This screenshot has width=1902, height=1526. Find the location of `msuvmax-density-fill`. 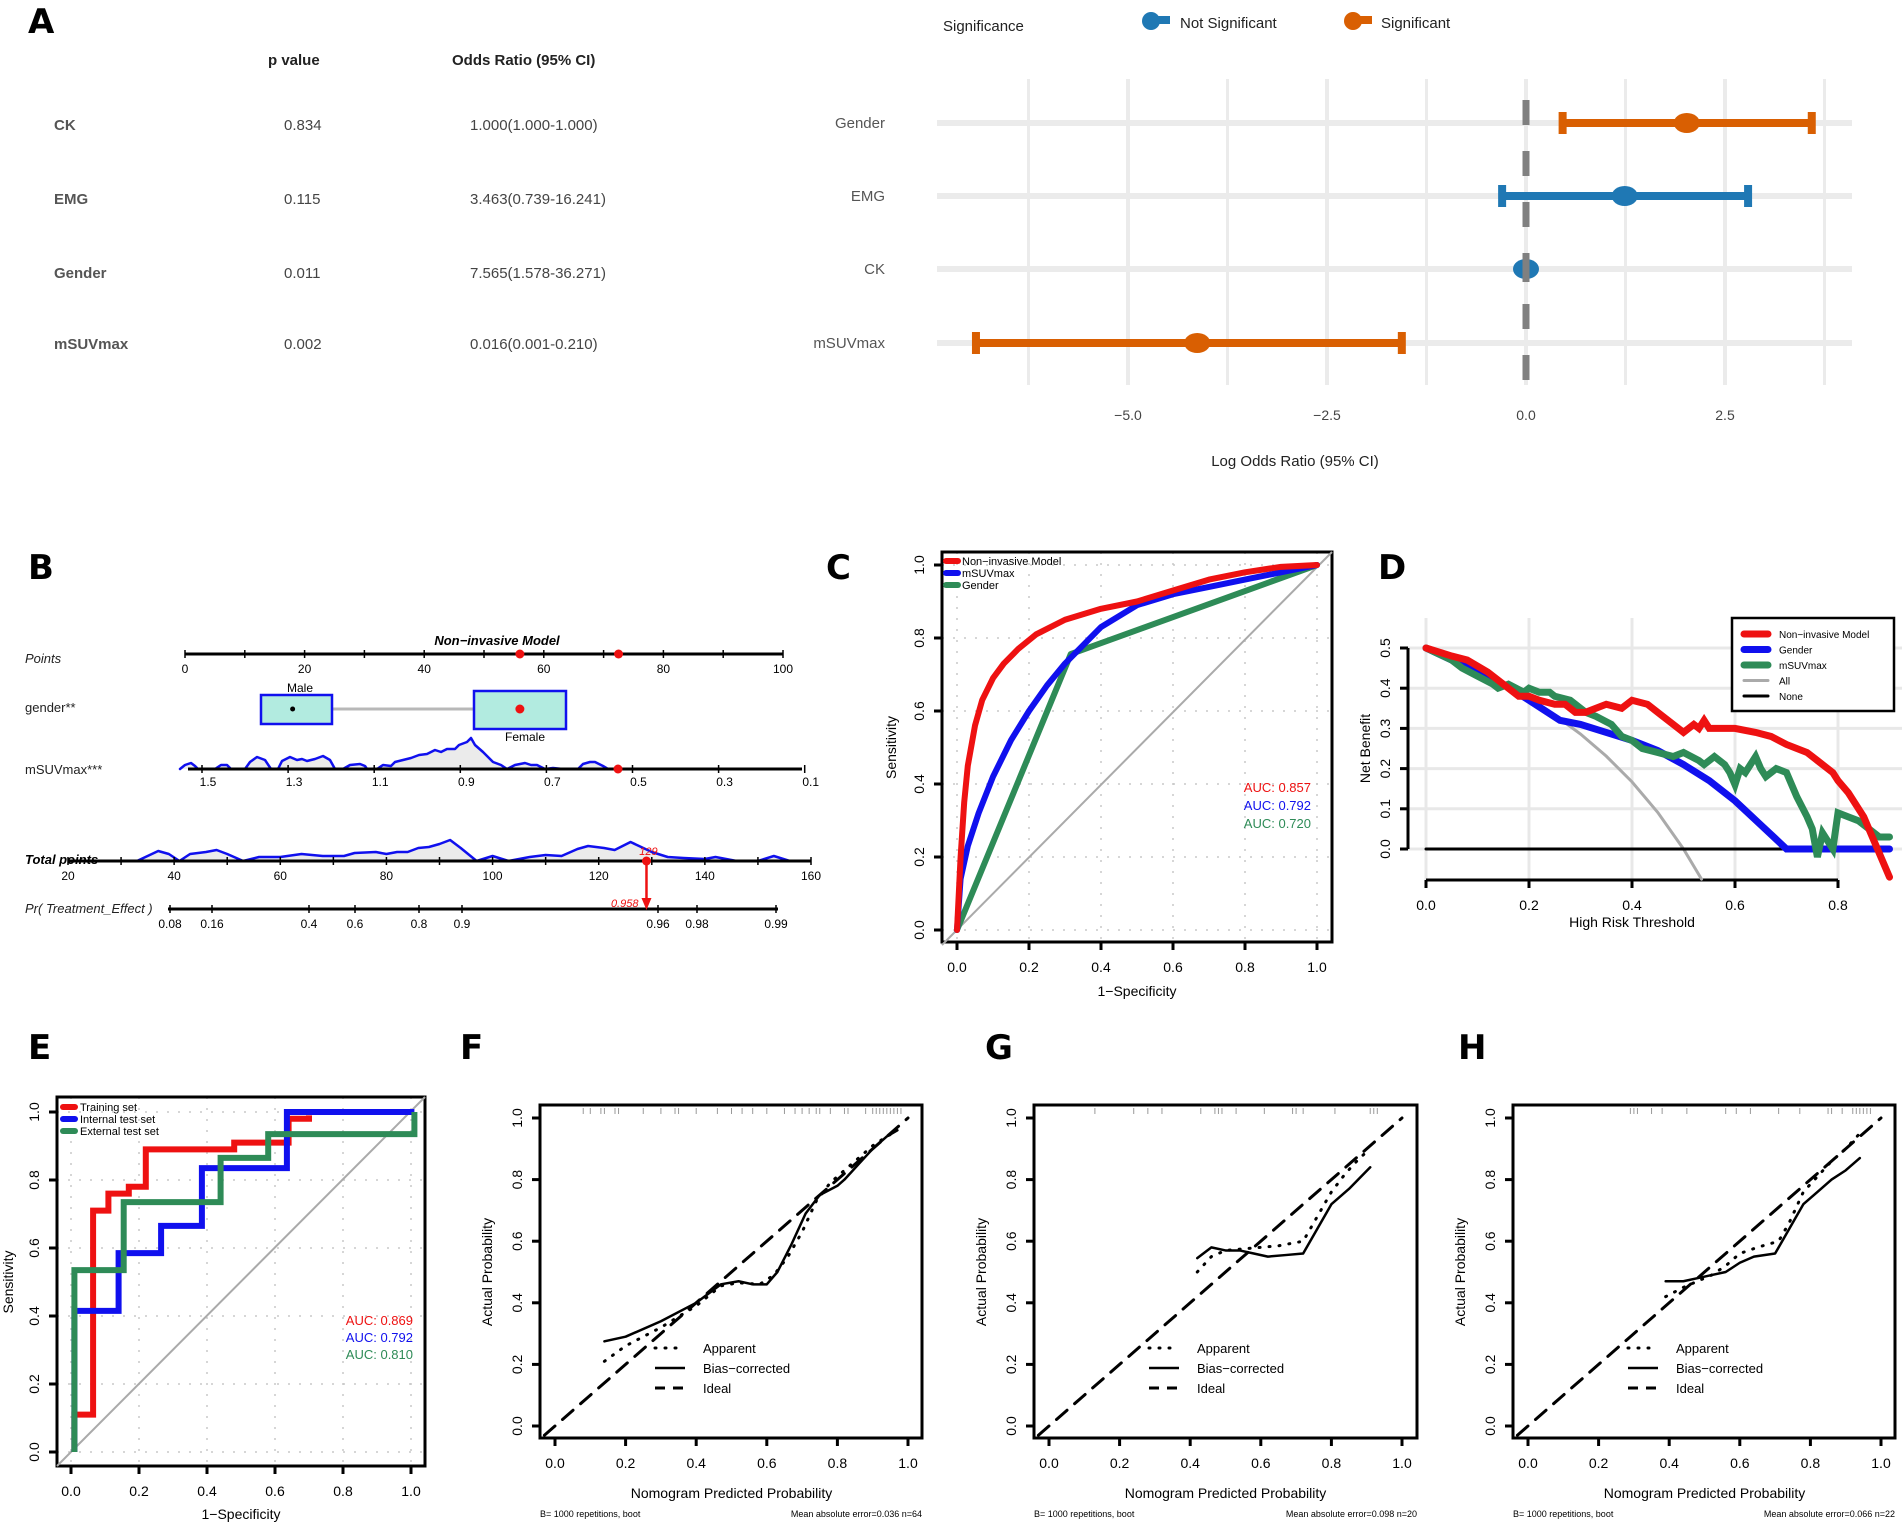

msuvmax-density-fill is located at coordinates (394, 753).